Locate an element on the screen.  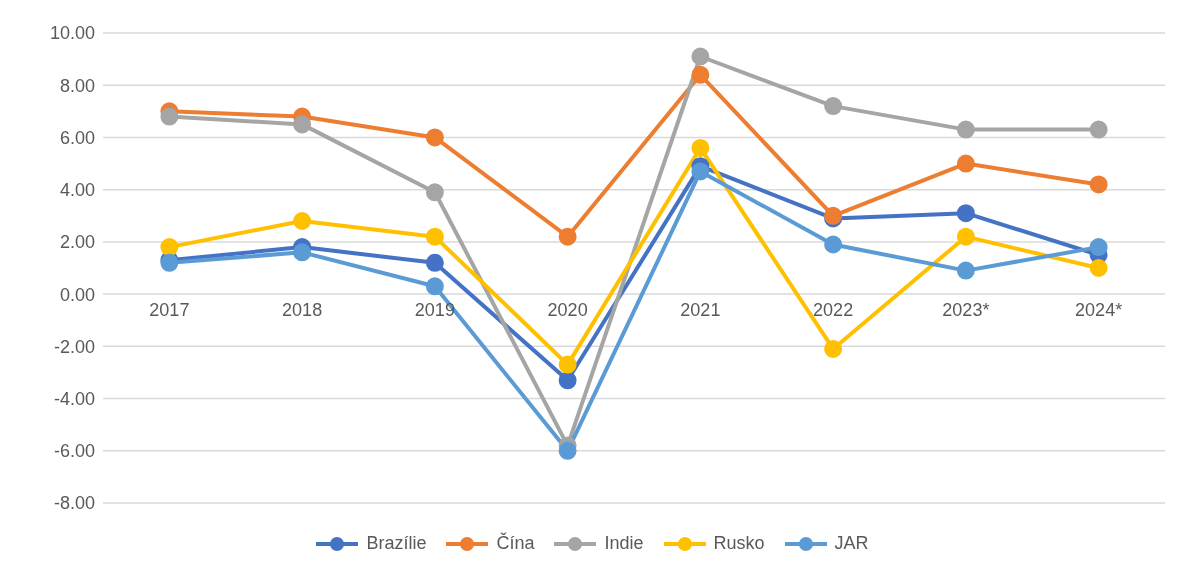
x-tick-label: 2018 is located at coordinates (302, 310).